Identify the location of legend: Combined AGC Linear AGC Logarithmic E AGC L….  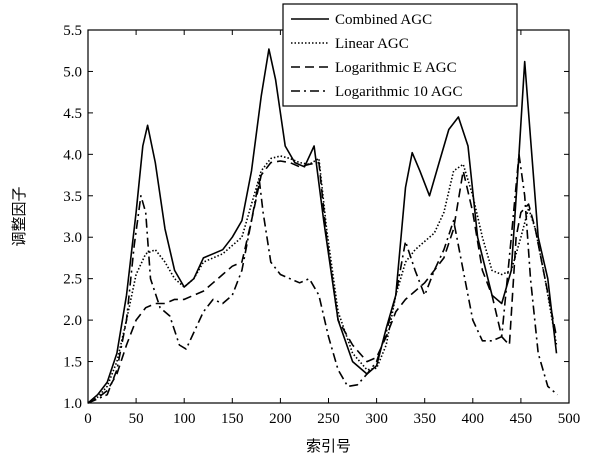
(400, 55).